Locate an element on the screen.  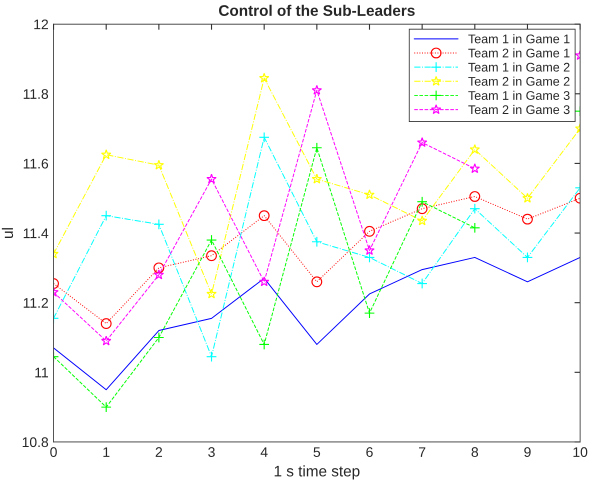
x-tick-label: 10 is located at coordinates (580, 452).